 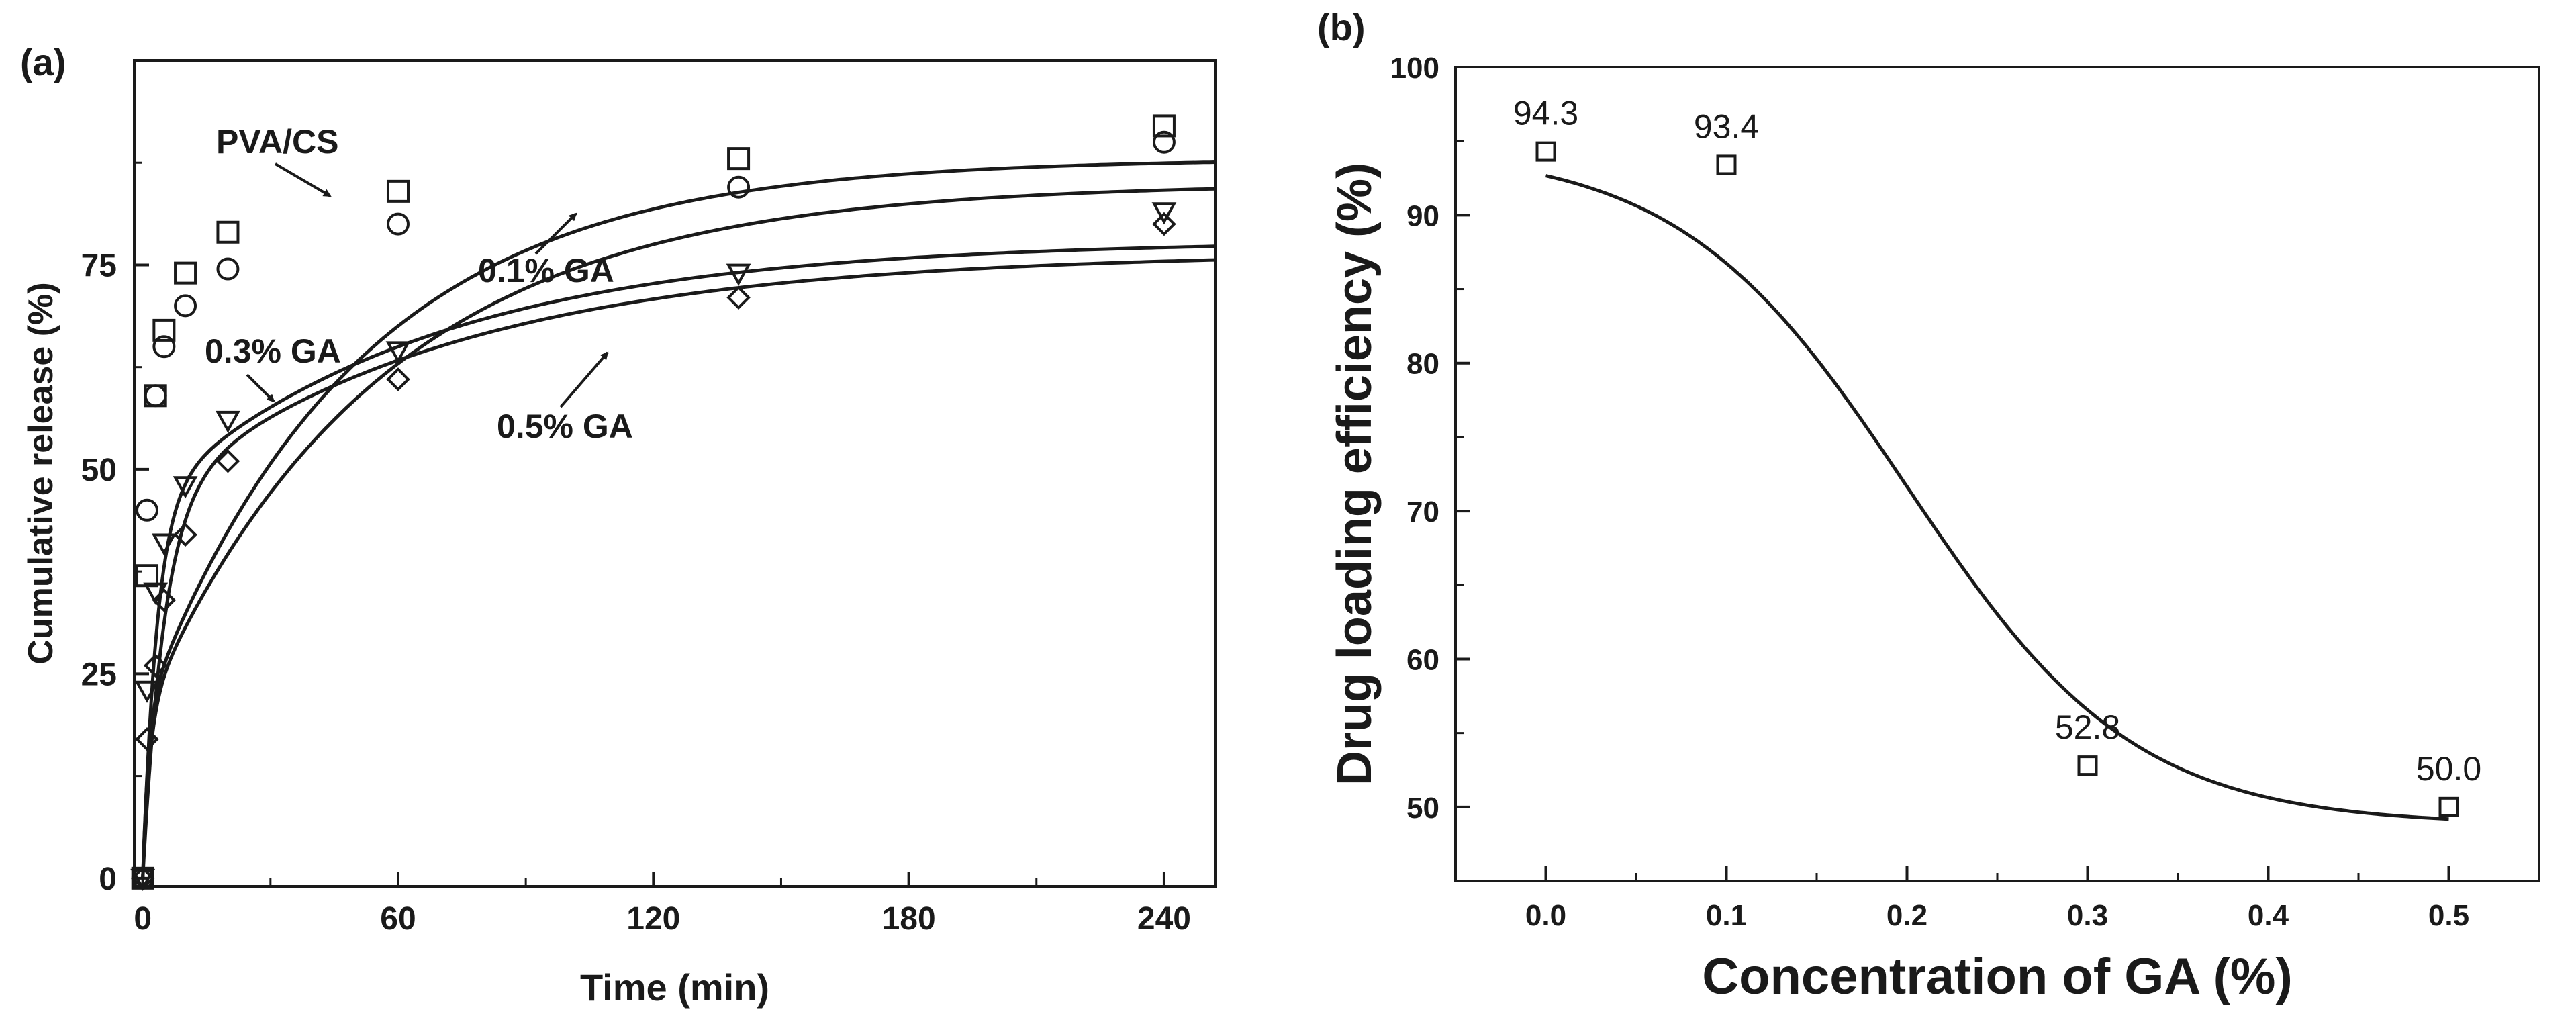 What do you see at coordinates (99, 265) in the screenshot?
I see `y-tick-label-75: 75` at bounding box center [99, 265].